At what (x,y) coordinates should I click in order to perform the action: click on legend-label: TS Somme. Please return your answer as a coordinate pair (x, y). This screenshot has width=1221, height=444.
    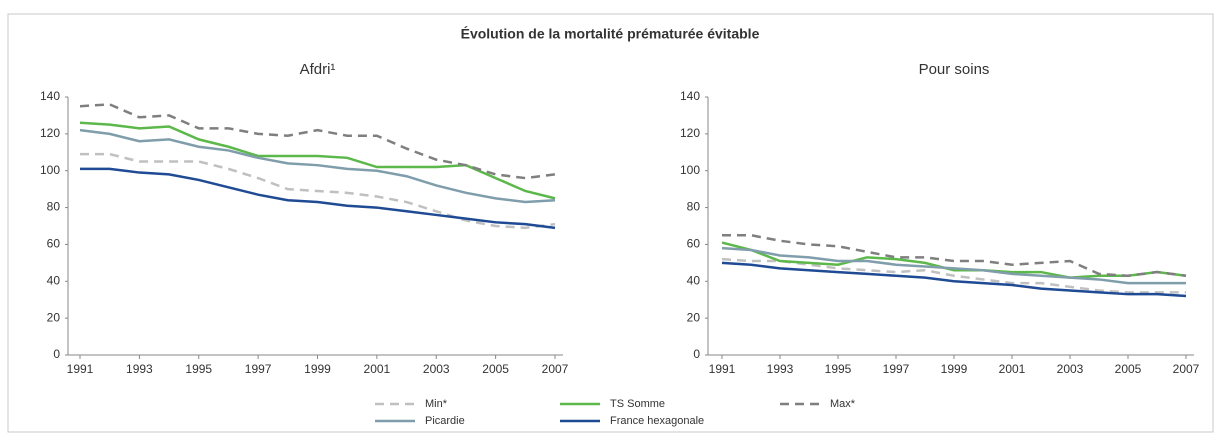
    Looking at the image, I should click on (637, 404).